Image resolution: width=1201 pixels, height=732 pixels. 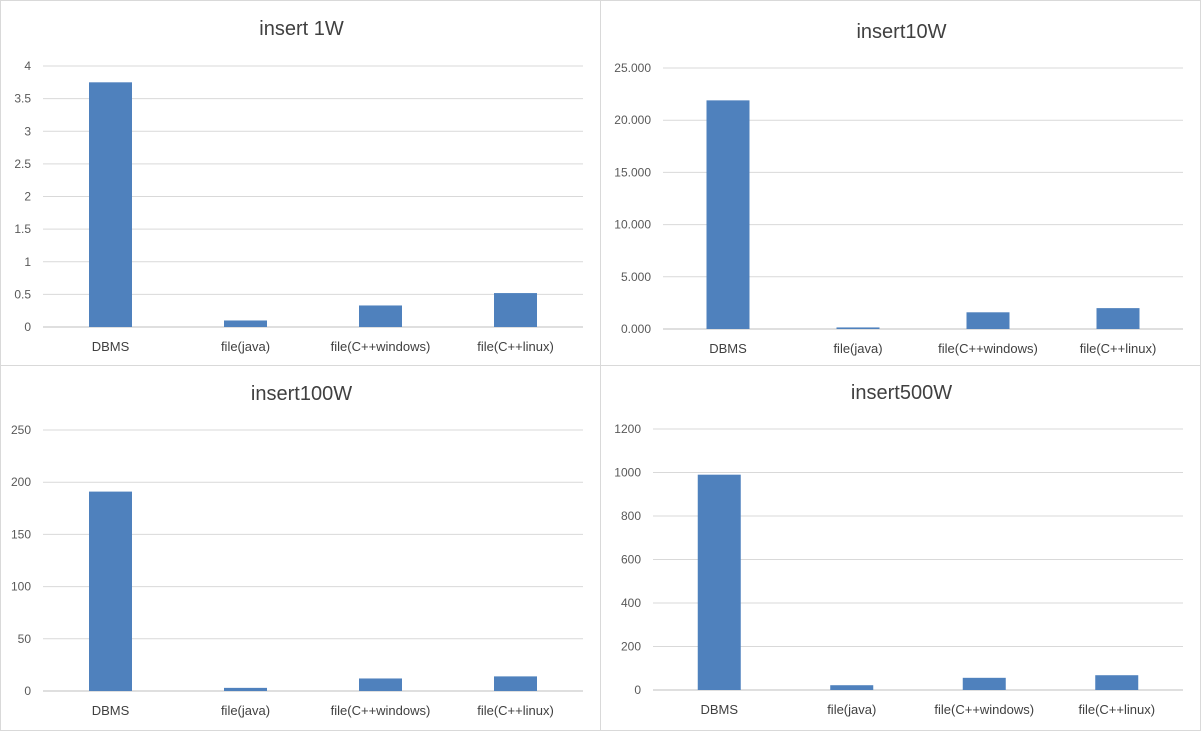 I want to click on y-tick-label: 1.5, so click(x=22, y=229).